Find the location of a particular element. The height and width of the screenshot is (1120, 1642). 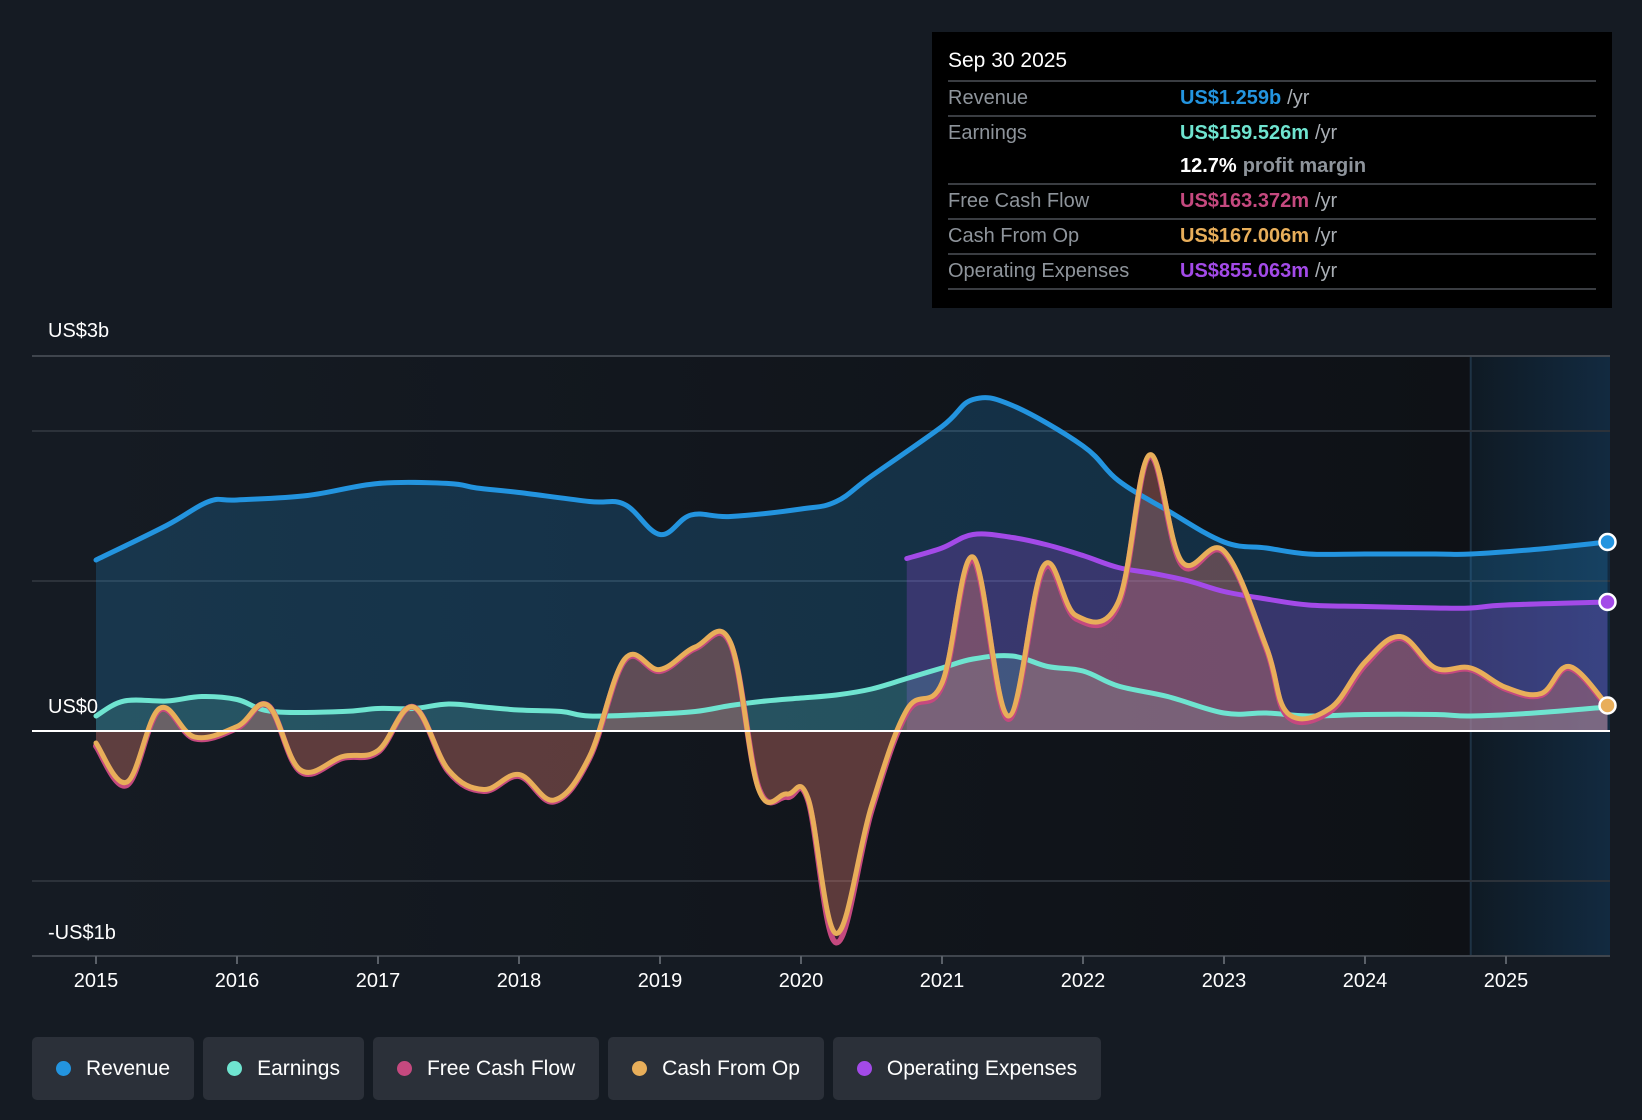

tooltip-label: Earnings is located at coordinates (987, 133).